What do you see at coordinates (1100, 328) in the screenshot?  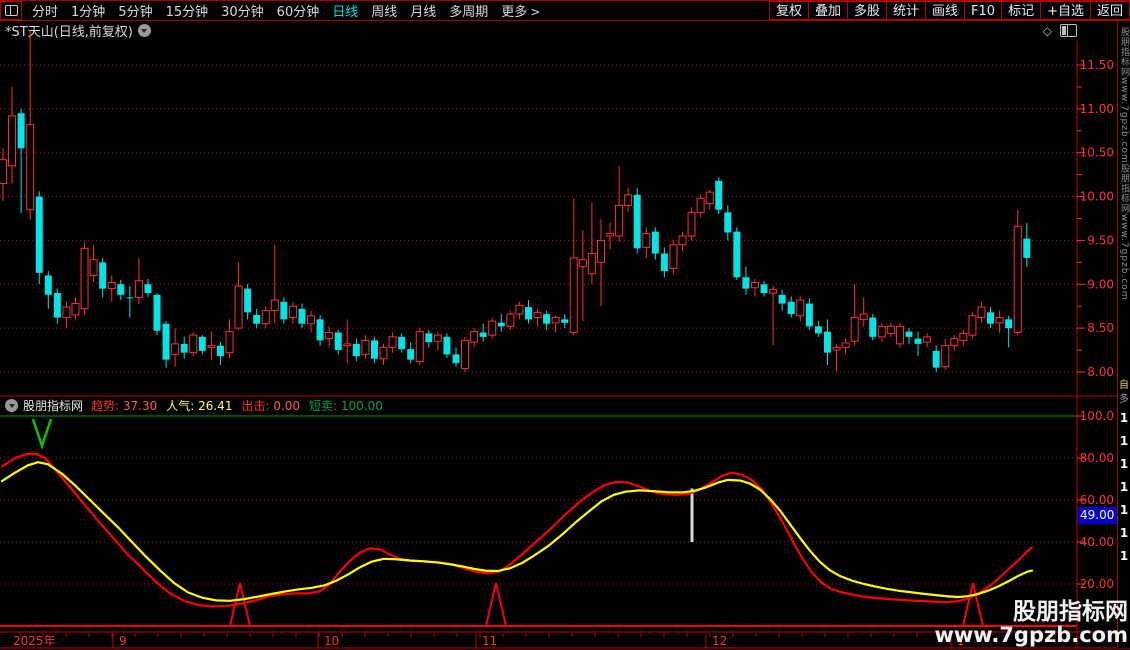 I see `price-axis-label: 8.50` at bounding box center [1100, 328].